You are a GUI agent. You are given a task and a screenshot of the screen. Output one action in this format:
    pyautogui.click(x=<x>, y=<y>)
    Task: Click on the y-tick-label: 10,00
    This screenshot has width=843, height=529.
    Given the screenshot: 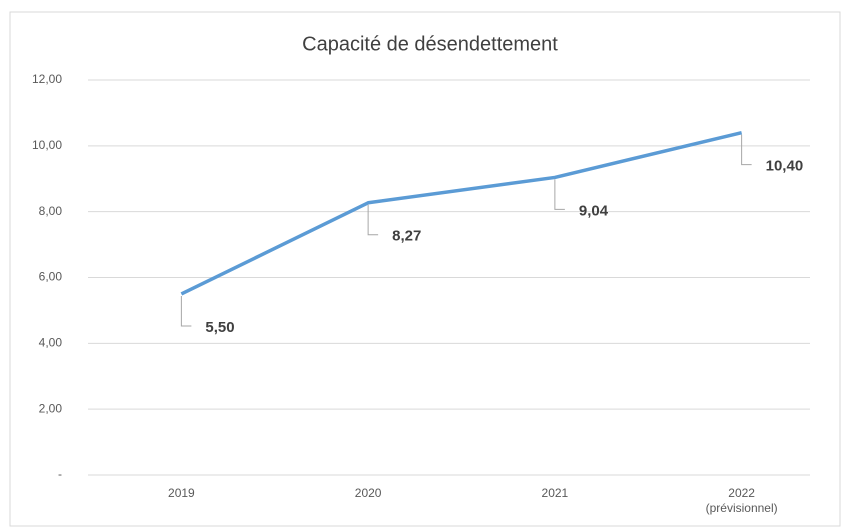 What is the action you would take?
    pyautogui.click(x=47, y=145)
    